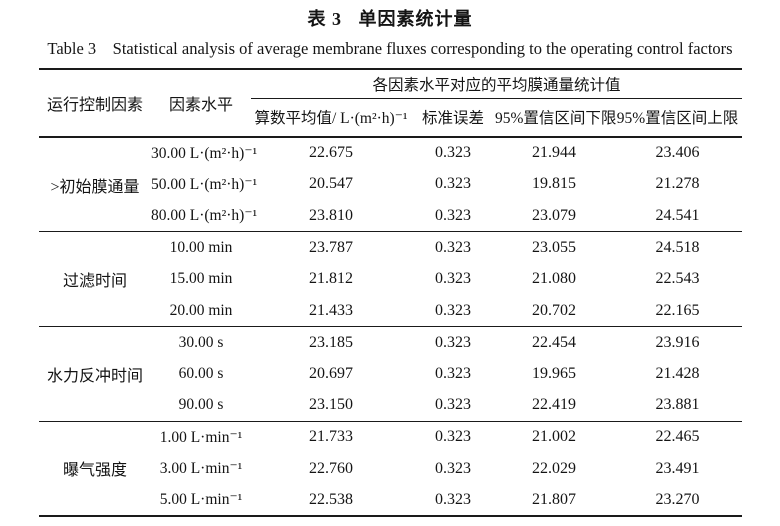 The width and height of the screenshot is (780, 526). I want to click on cell-ci-upper: 24.518, so click(677, 247).